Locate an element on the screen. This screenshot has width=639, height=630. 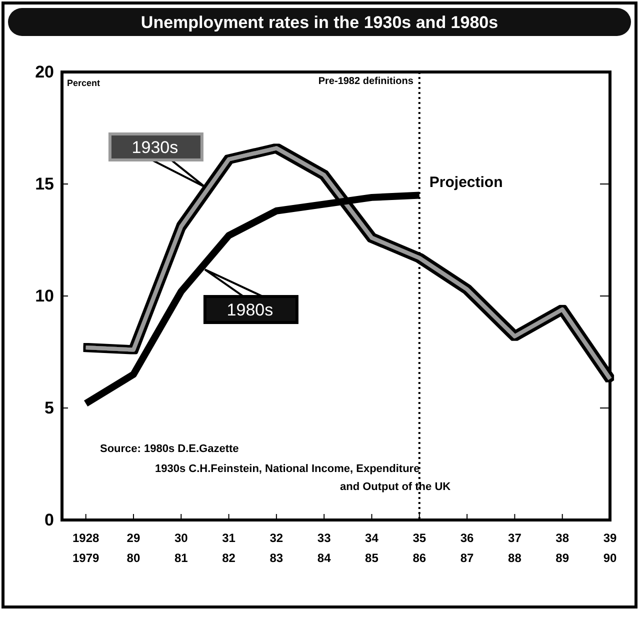
annotation: 1930s C.H.Feinstein, National Income, Expenditure is located at coordinates (287, 469).